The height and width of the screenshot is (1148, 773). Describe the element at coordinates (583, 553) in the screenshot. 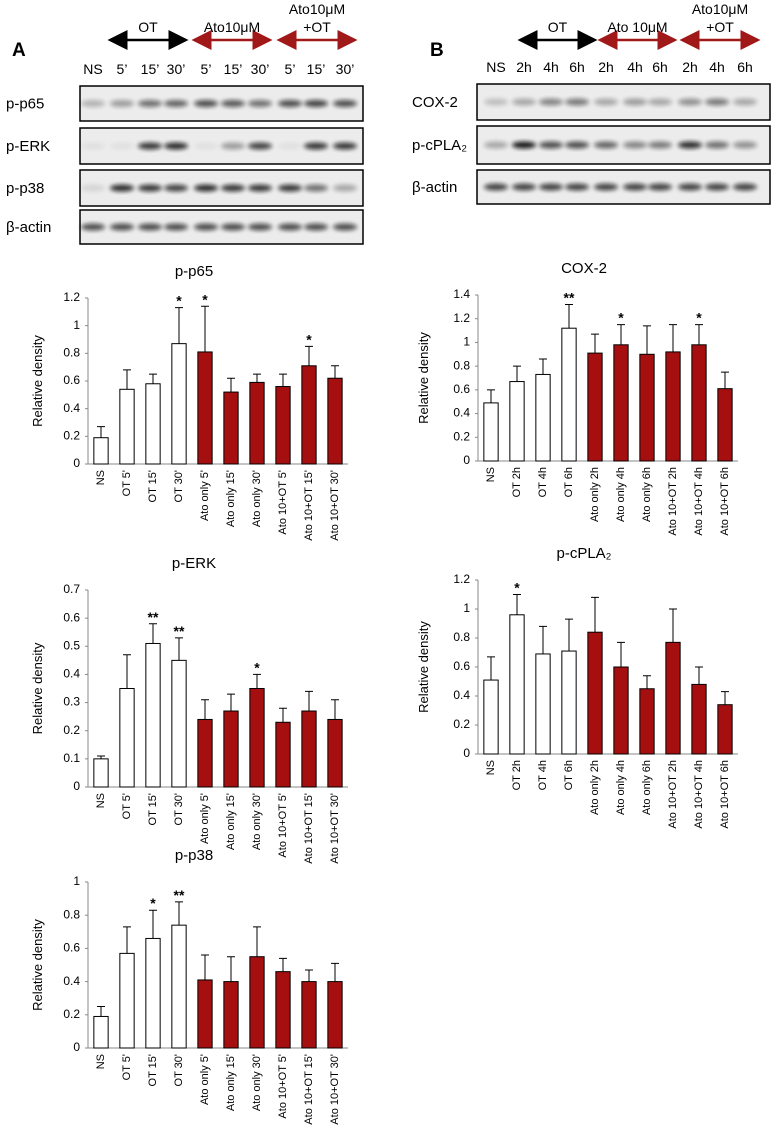

I see `chart-title: p-cPLA₂` at that location.